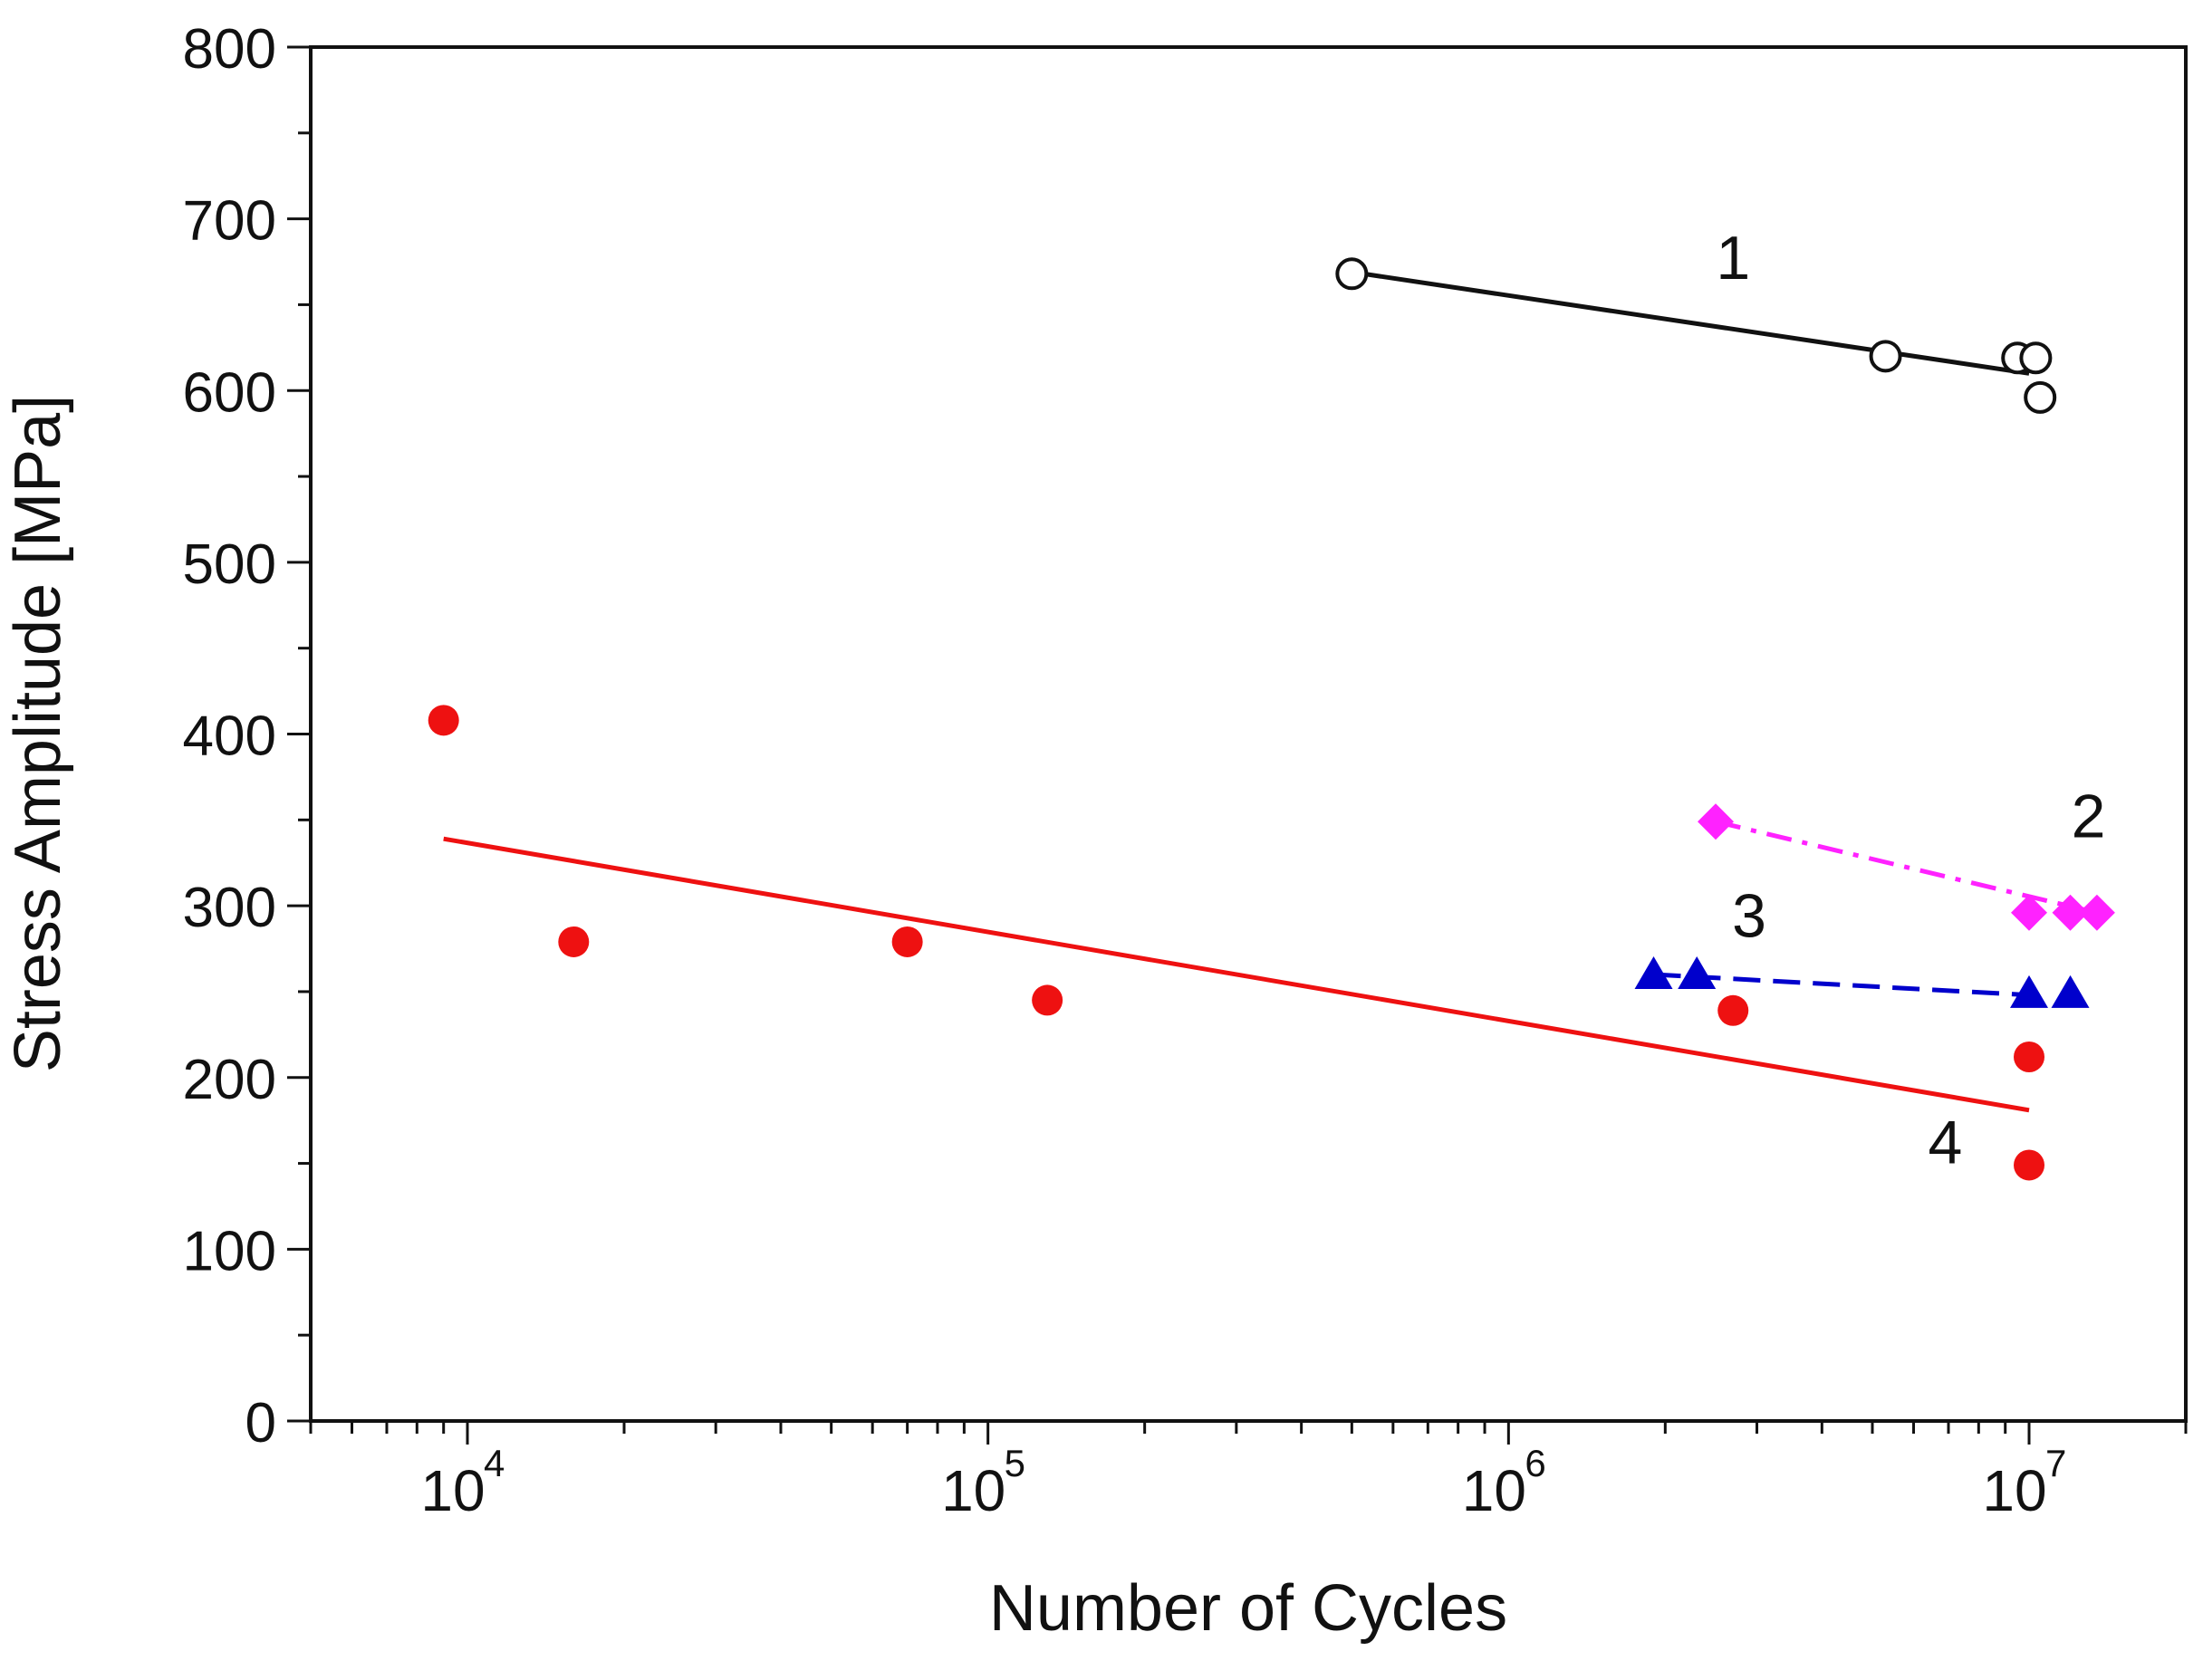  What do you see at coordinates (229, 908) in the screenshot?
I see `y-tick-label: 300` at bounding box center [229, 908].